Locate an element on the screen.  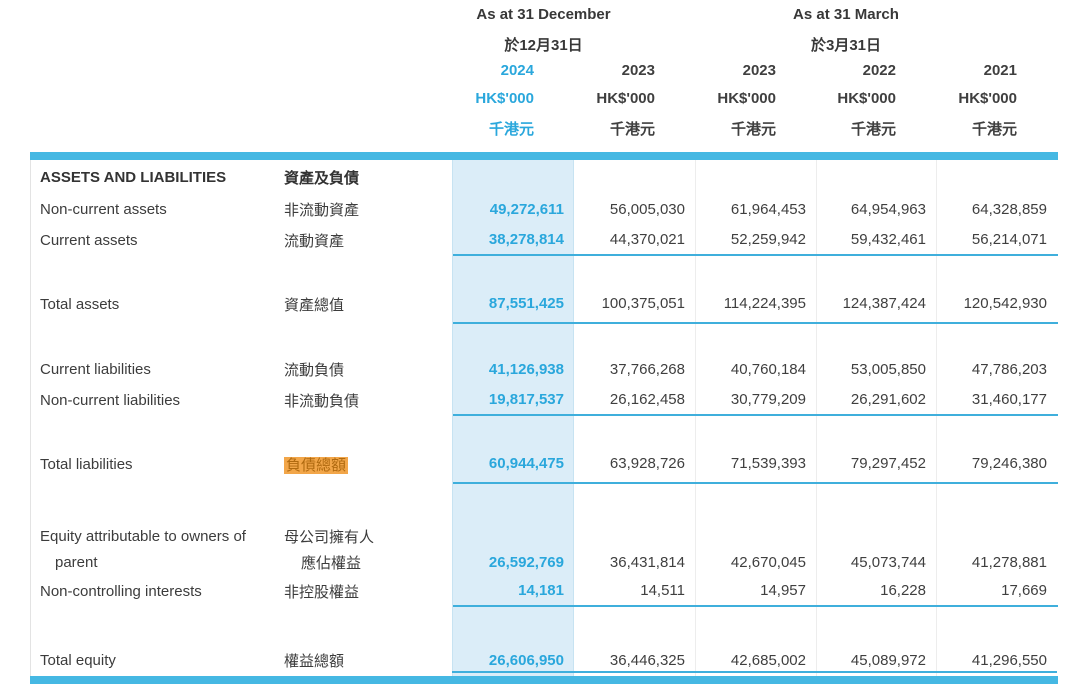
value-cell: 61,964,453 is located at coordinates (768, 209).